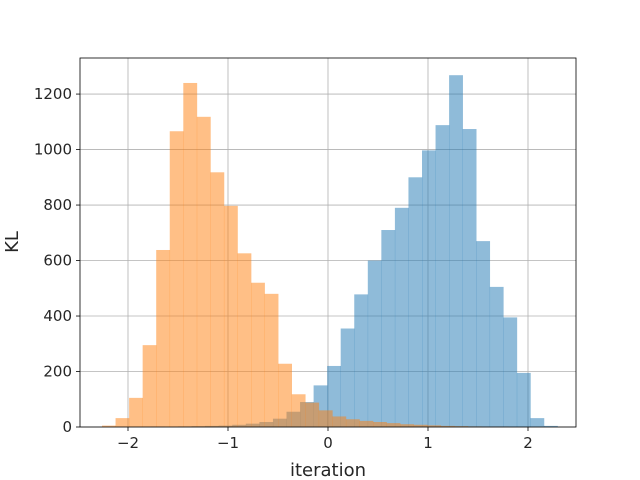  What do you see at coordinates (57, 205) in the screenshot?
I see `y-tick-label: 800` at bounding box center [57, 205].